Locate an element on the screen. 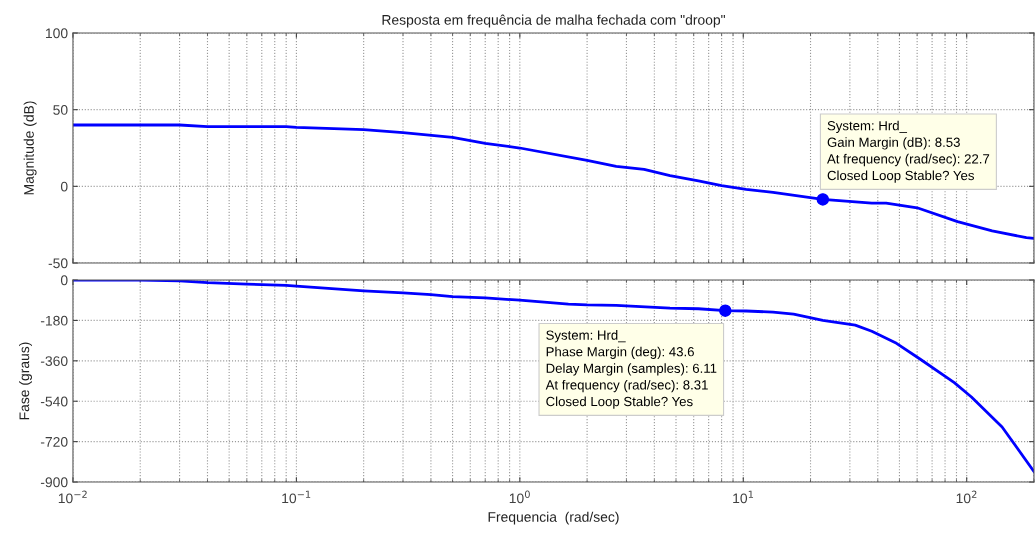  y-axis-title: Fase (graus) is located at coordinates (25, 381).